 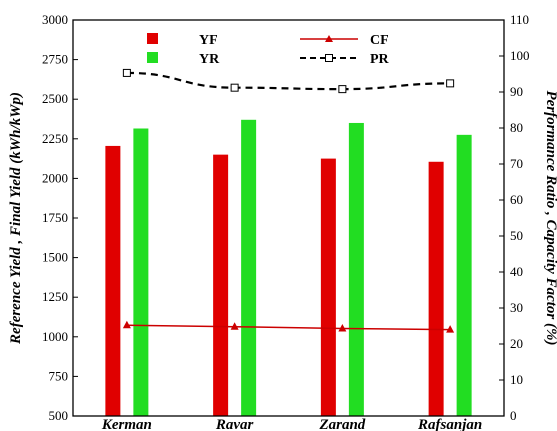 What do you see at coordinates (514, 217) in the screenshot?
I see `right-axis: 0 10 20 30 40 50 60 70 80 90 100 110` at bounding box center [514, 217].